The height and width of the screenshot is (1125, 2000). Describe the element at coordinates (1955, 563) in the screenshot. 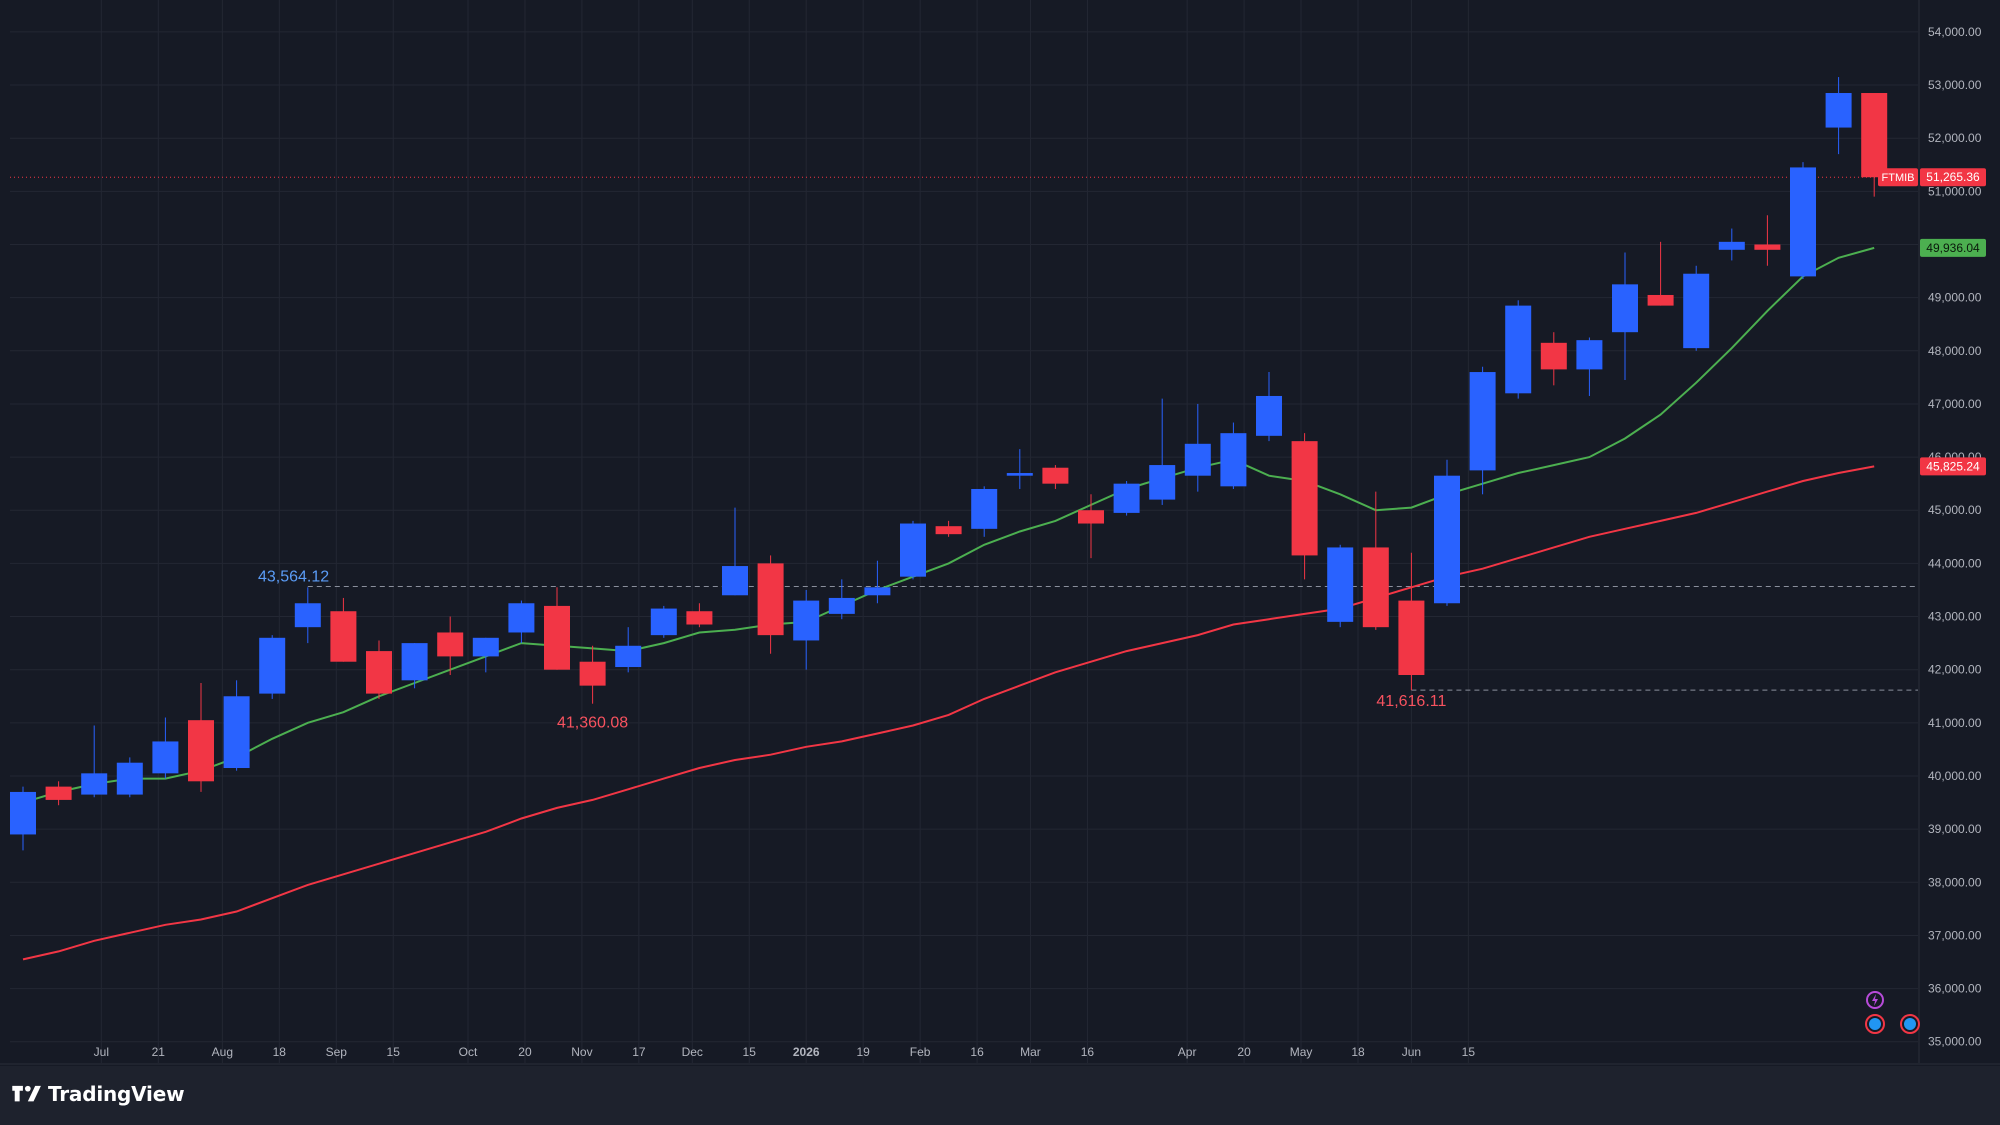

I see `price-tick-label: 44,000.00` at that location.